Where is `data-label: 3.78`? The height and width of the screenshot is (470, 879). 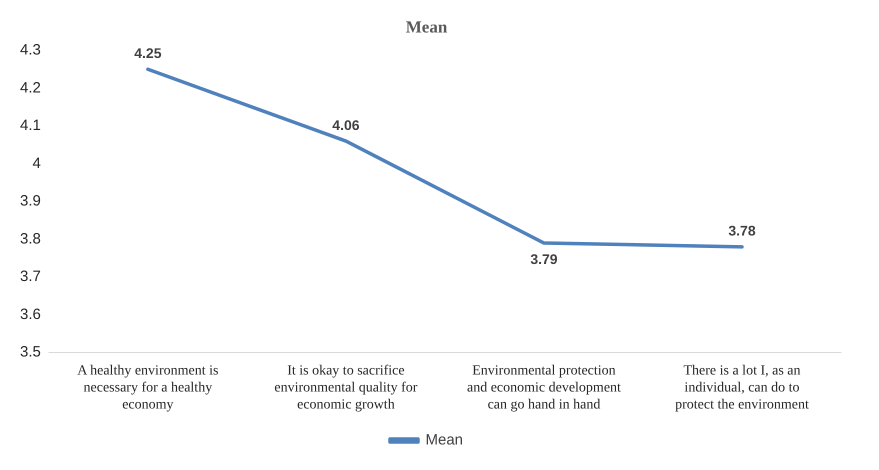
data-label: 3.78 is located at coordinates (742, 230).